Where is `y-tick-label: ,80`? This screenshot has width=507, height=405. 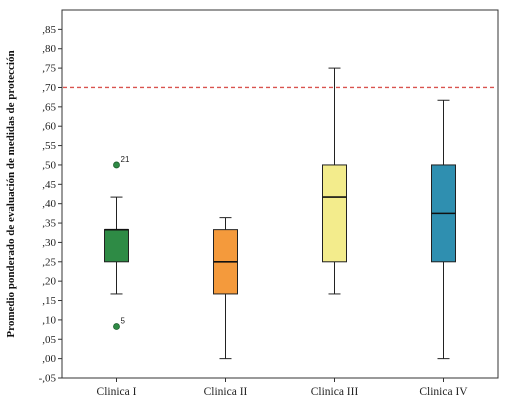 y-tick-label: ,80 is located at coordinates (49, 49).